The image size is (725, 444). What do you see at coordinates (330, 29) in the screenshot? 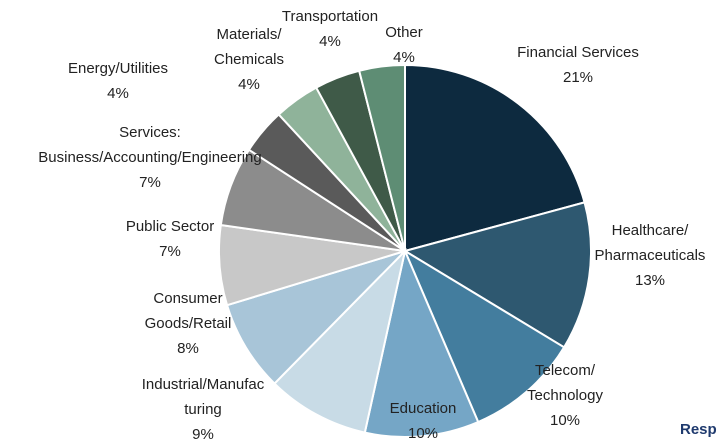
I see `slice-label: Transportation 4%` at bounding box center [330, 29].